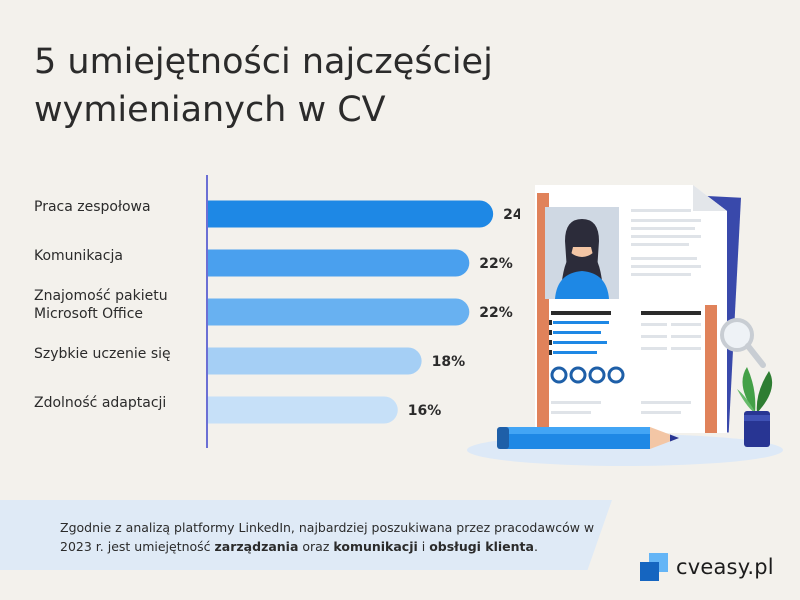 The image size is (800, 600). Describe the element at coordinates (101, 305) in the screenshot. I see `category-label-2: Znajomość pakietu Microsoft Office` at that location.